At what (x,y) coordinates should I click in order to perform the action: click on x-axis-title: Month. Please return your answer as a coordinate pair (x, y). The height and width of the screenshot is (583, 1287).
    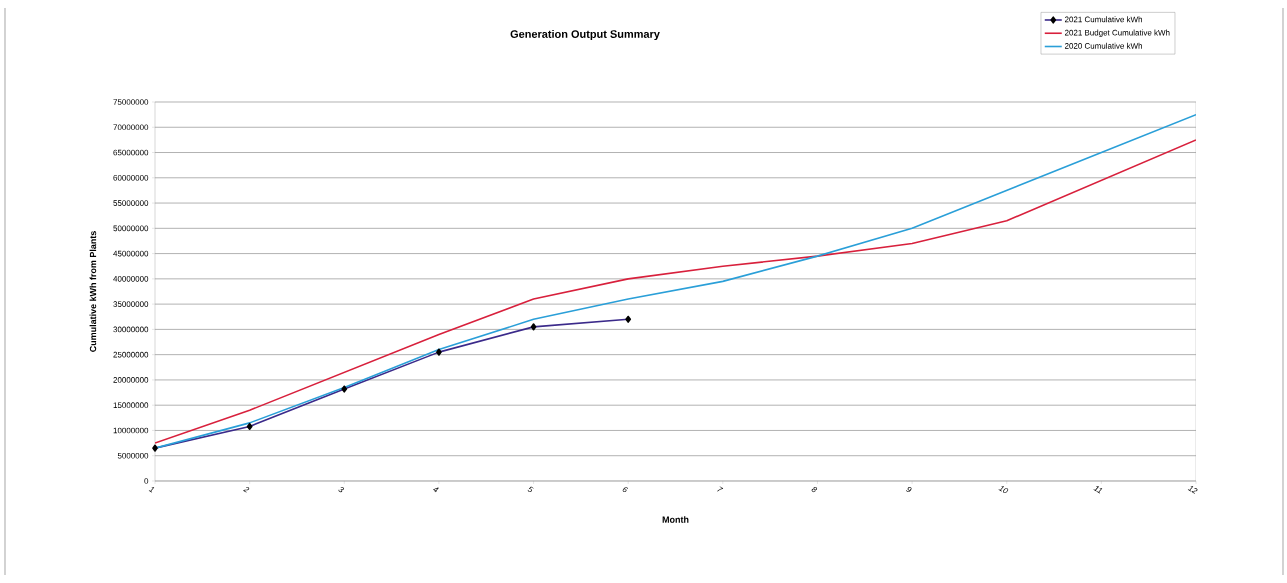
    Looking at the image, I should click on (675, 519).